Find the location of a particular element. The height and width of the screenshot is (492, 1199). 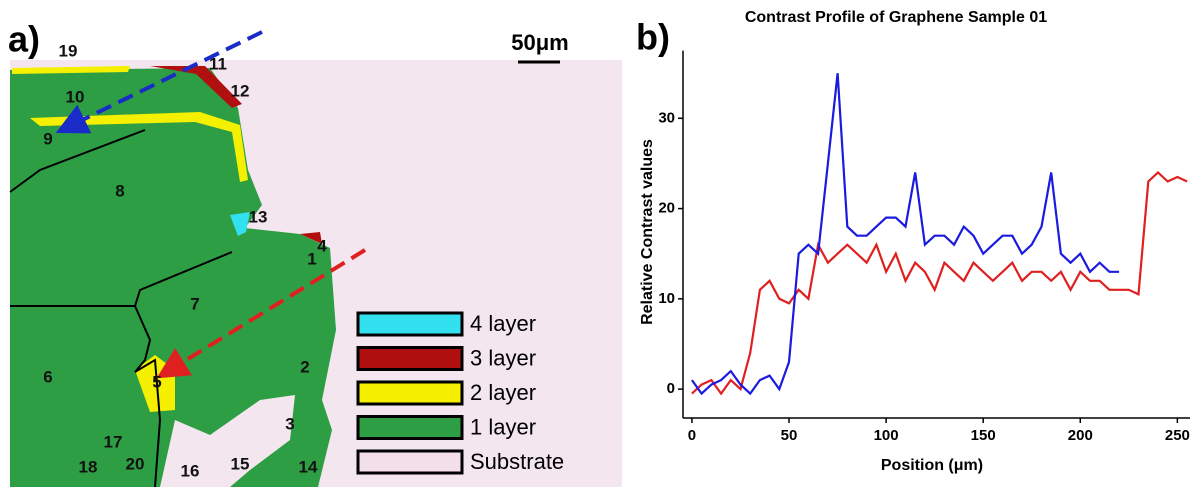

x-tick-label: 250 is located at coordinates (1177, 435).